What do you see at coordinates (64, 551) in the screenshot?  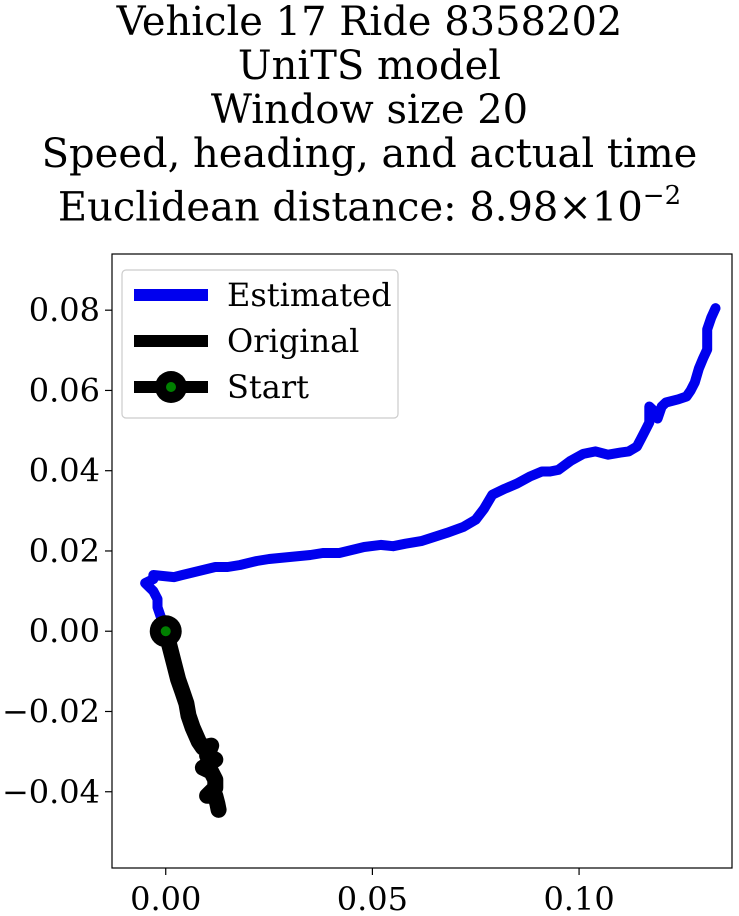 I see `y-tick-label: 0.02` at bounding box center [64, 551].